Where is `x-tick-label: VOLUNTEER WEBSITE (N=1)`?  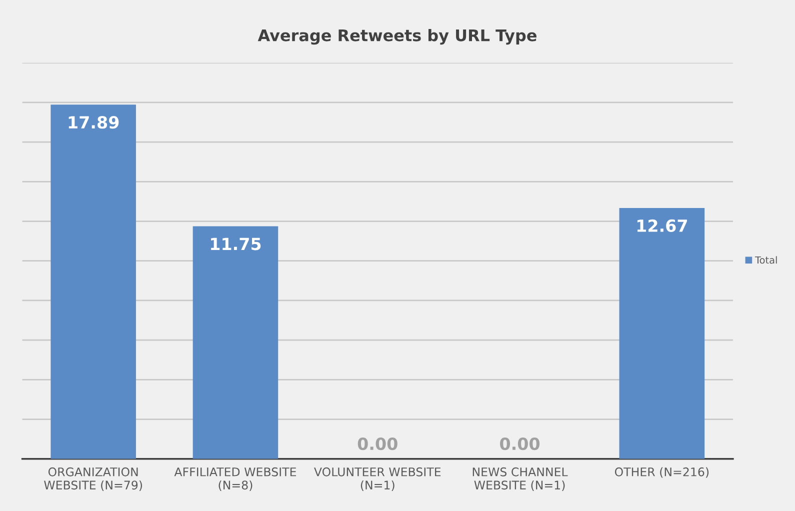
x-tick-label: VOLUNTEER WEBSITE (N=1) is located at coordinates (377, 479).